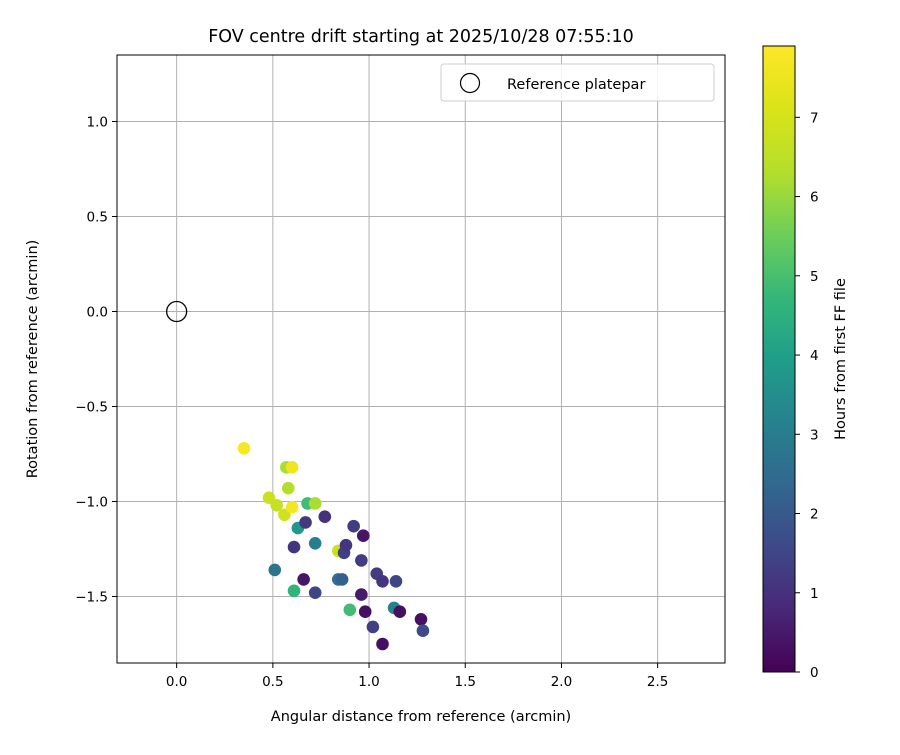 The image size is (900, 755). I want to click on colorbar-ticks: 0 1 2 3 4 5 6 7, so click(807, 395).